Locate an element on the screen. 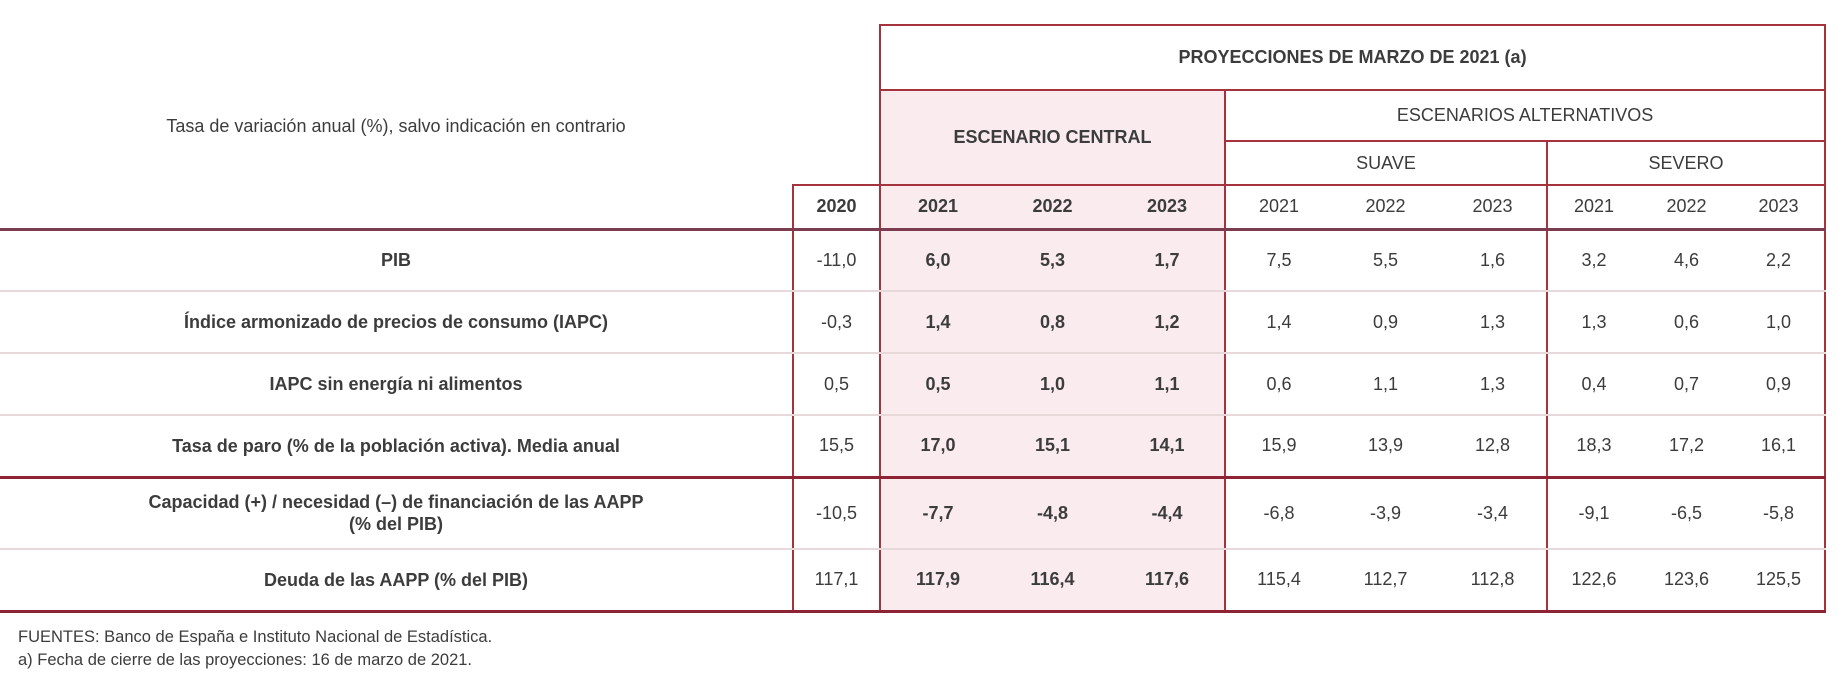 The height and width of the screenshot is (677, 1844). year-header-2020: 2020 is located at coordinates (836, 207).